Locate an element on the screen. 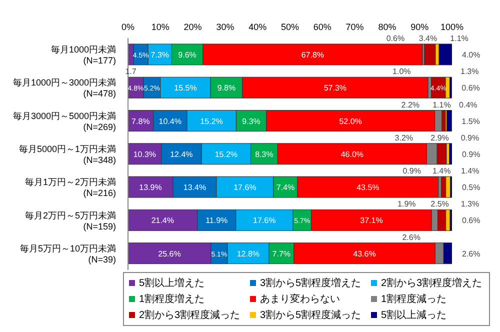  x-tick-label: 90% is located at coordinates (419, 27).